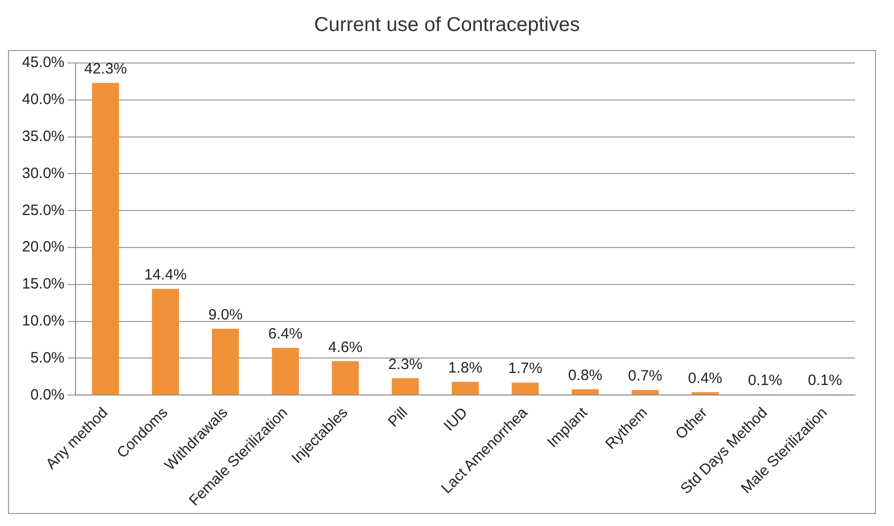 This screenshot has height=526, width=894. Describe the element at coordinates (465, 367) in the screenshot. I see `data-label: 1.8%` at that location.